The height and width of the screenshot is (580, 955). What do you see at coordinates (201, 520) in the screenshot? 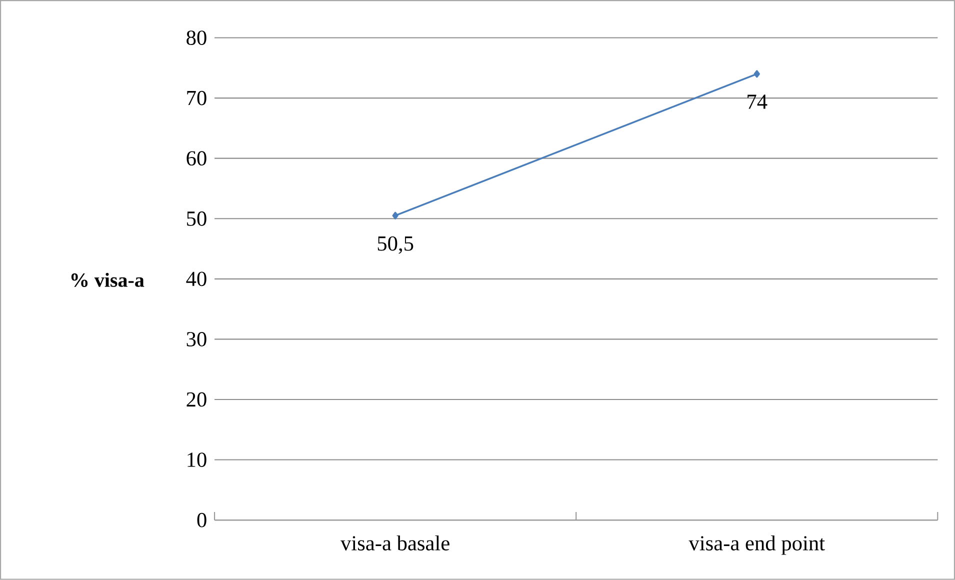
I see `y-tick-label: 0` at bounding box center [201, 520].